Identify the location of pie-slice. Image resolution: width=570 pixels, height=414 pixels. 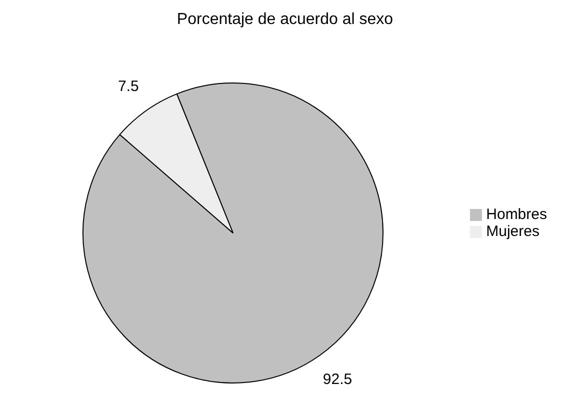
(176, 163).